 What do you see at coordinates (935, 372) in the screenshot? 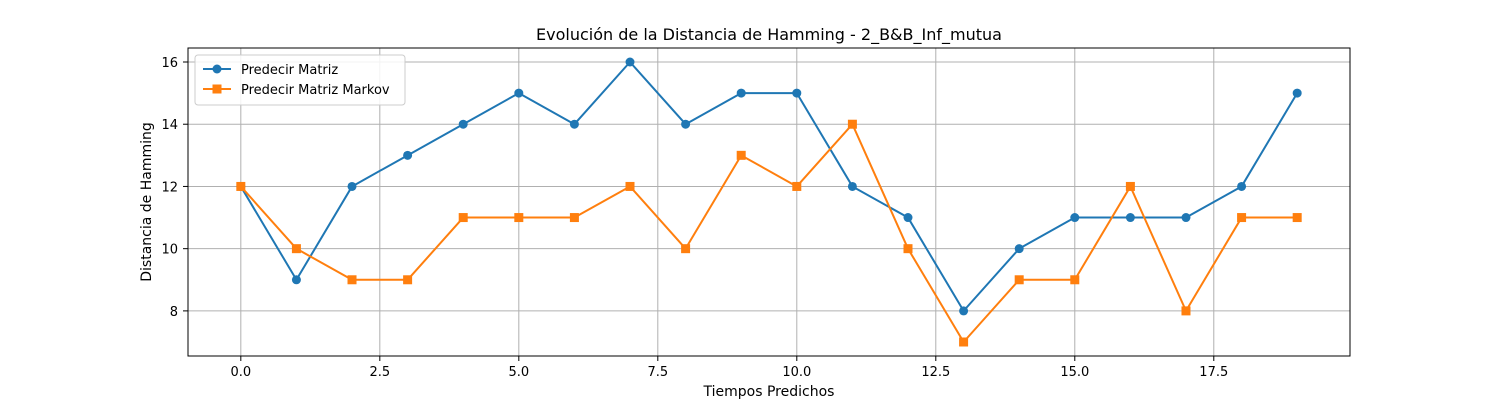
I see `x-tick-label: 12.5` at bounding box center [935, 372].